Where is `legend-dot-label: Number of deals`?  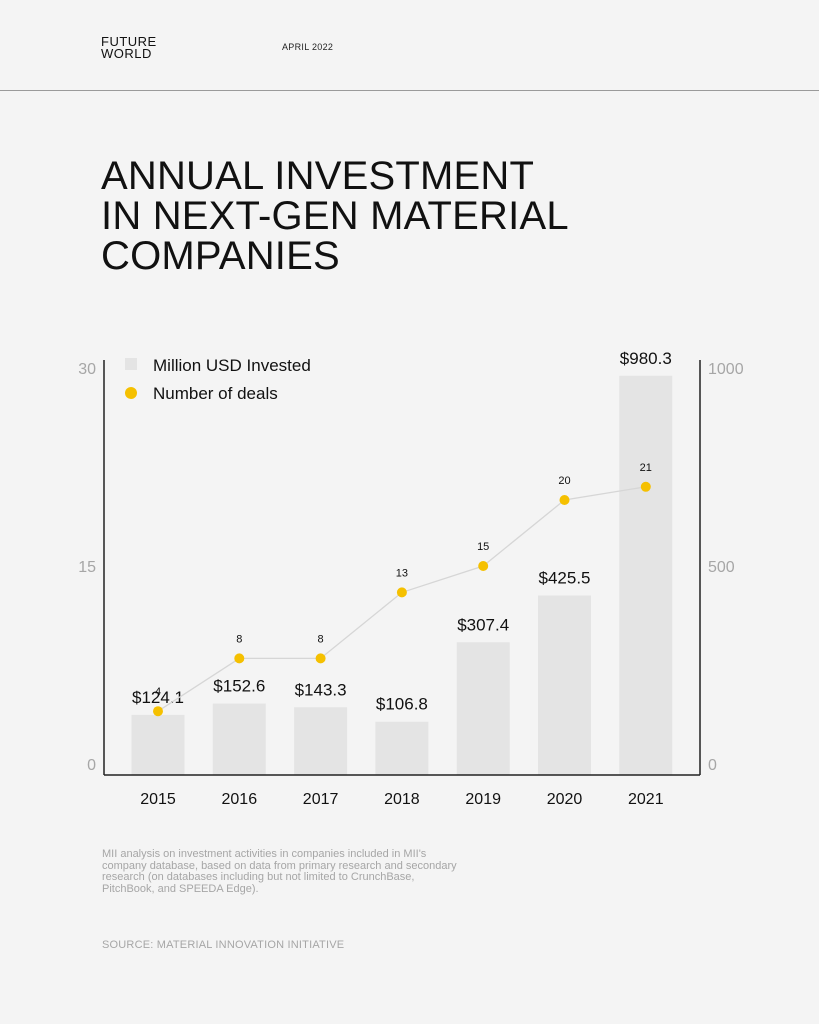 legend-dot-label: Number of deals is located at coordinates (215, 393).